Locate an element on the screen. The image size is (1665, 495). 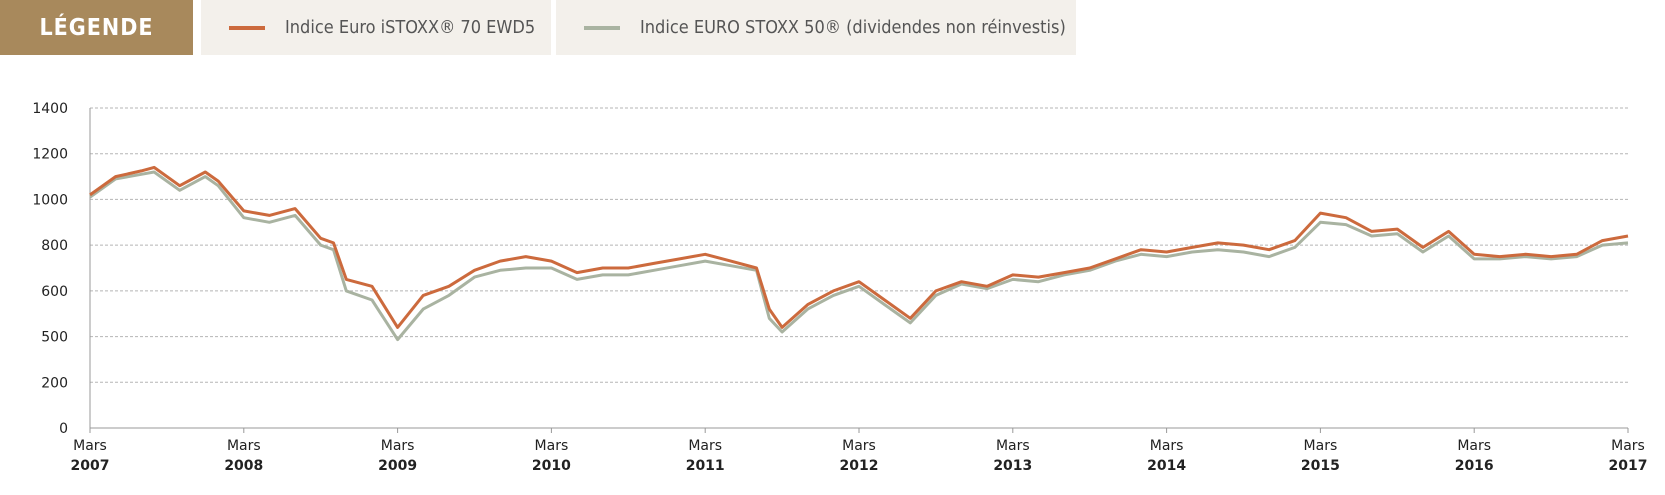
x-tick-year: 2013 is located at coordinates (1012, 466).